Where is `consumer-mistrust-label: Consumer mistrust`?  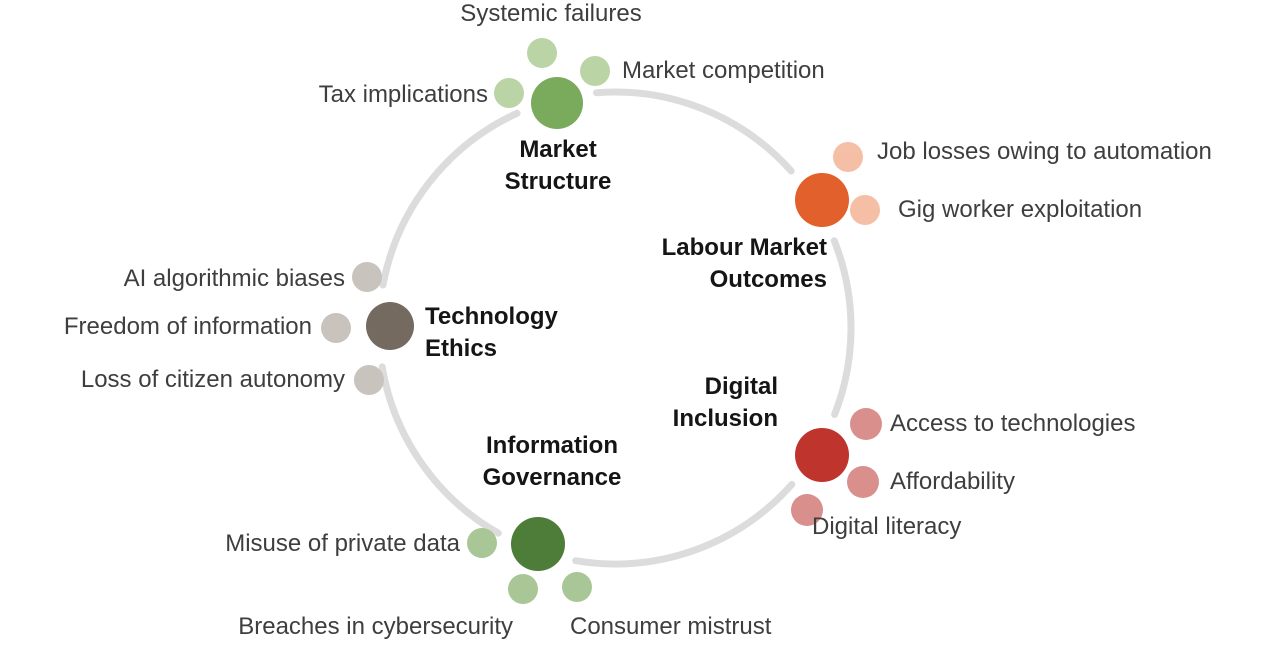
consumer-mistrust-label: Consumer mistrust is located at coordinates (671, 626).